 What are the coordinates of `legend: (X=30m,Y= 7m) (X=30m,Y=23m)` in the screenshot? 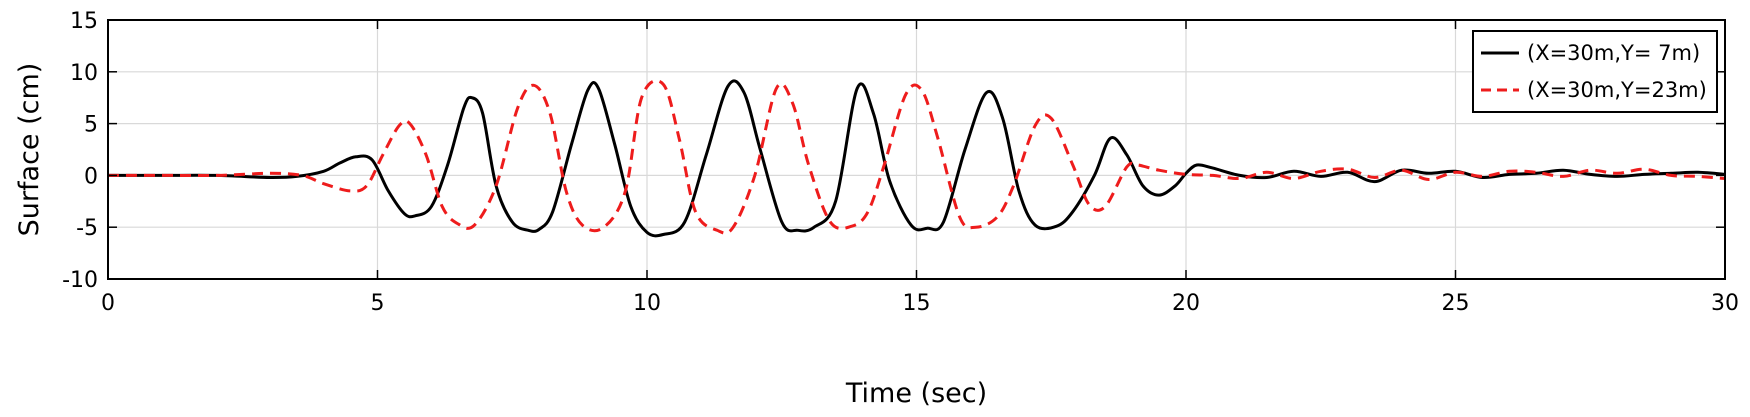 It's located at (1595, 71).